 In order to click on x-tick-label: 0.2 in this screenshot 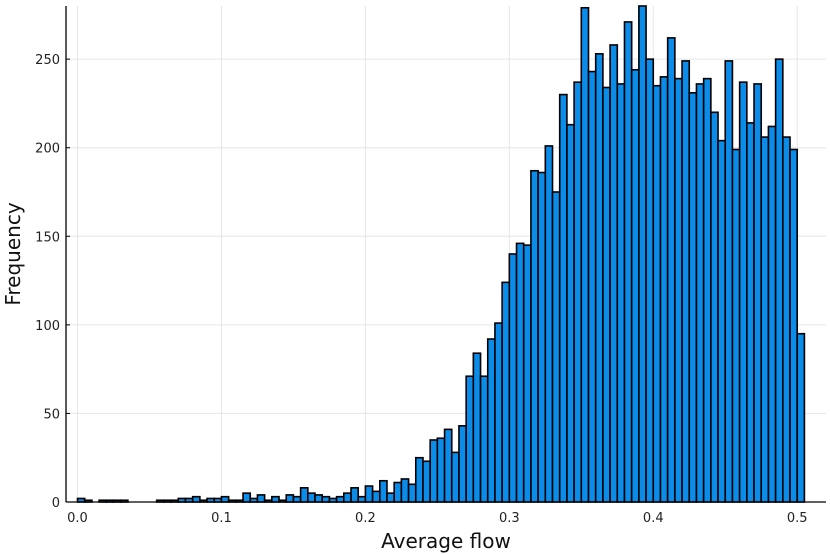, I will do `click(365, 518)`.